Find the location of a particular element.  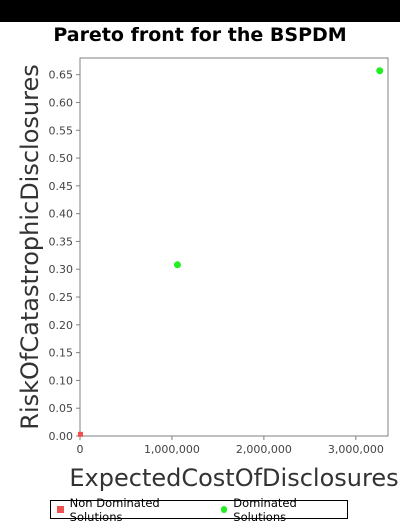

y-tick-label: 0.35 is located at coordinates (61, 241).